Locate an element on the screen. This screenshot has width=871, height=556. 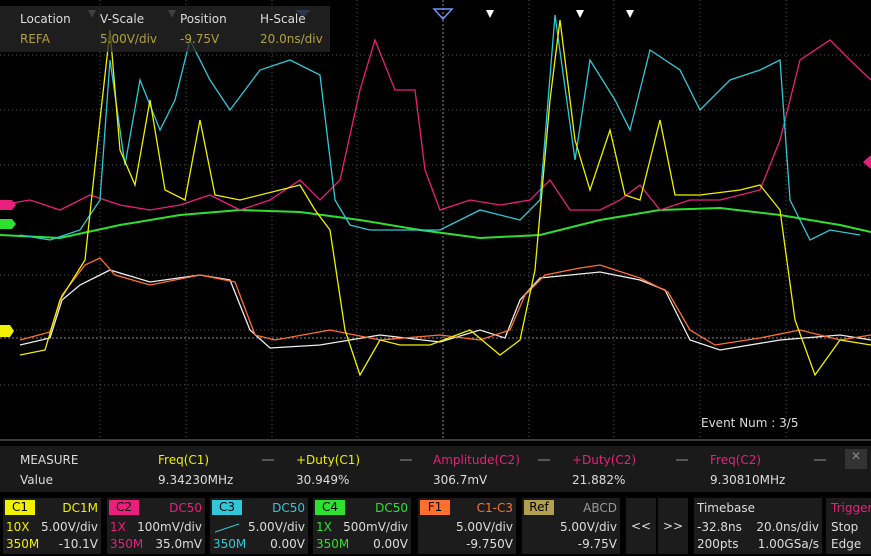
scale: 100mV/div is located at coordinates (169, 527).